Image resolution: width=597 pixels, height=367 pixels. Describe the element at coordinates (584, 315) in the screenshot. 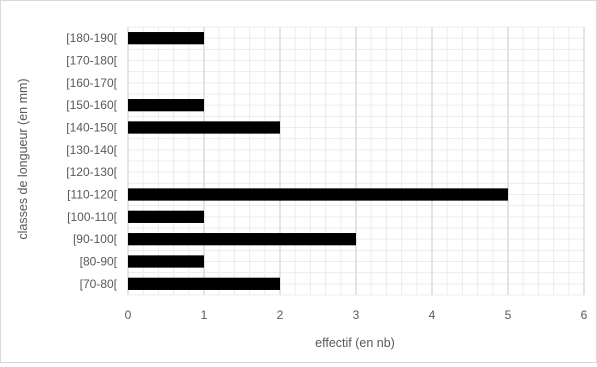

I see `x-tick-label: 6` at that location.